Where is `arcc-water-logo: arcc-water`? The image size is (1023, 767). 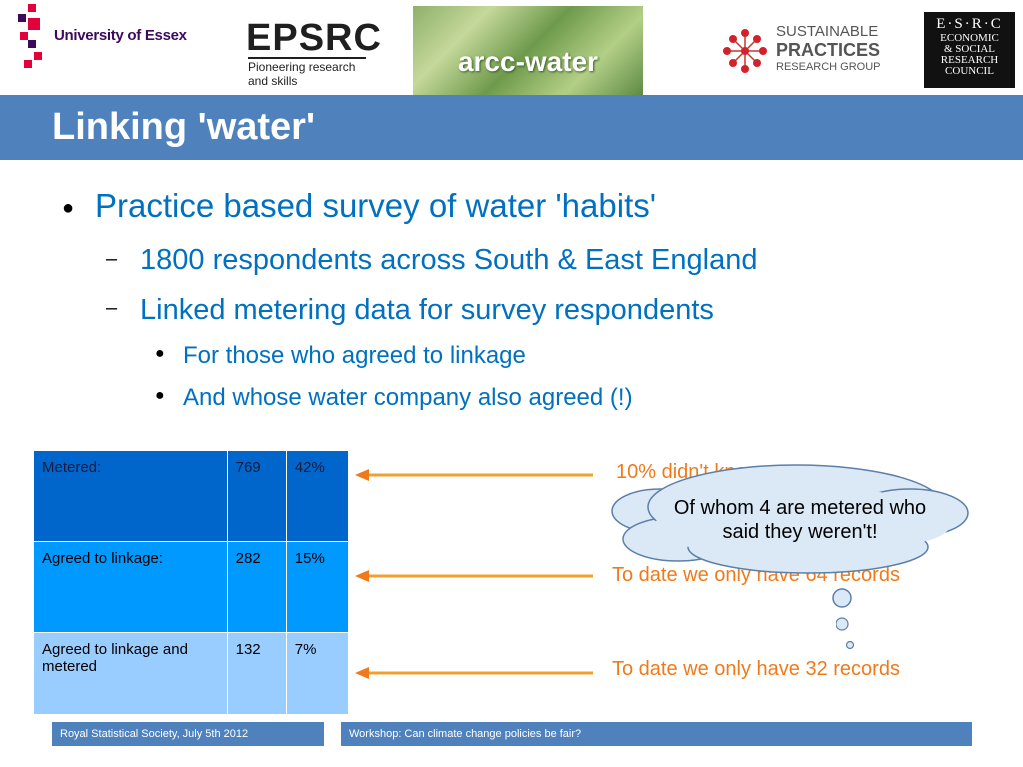
arcc-water-logo: arcc-water is located at coordinates (528, 50).